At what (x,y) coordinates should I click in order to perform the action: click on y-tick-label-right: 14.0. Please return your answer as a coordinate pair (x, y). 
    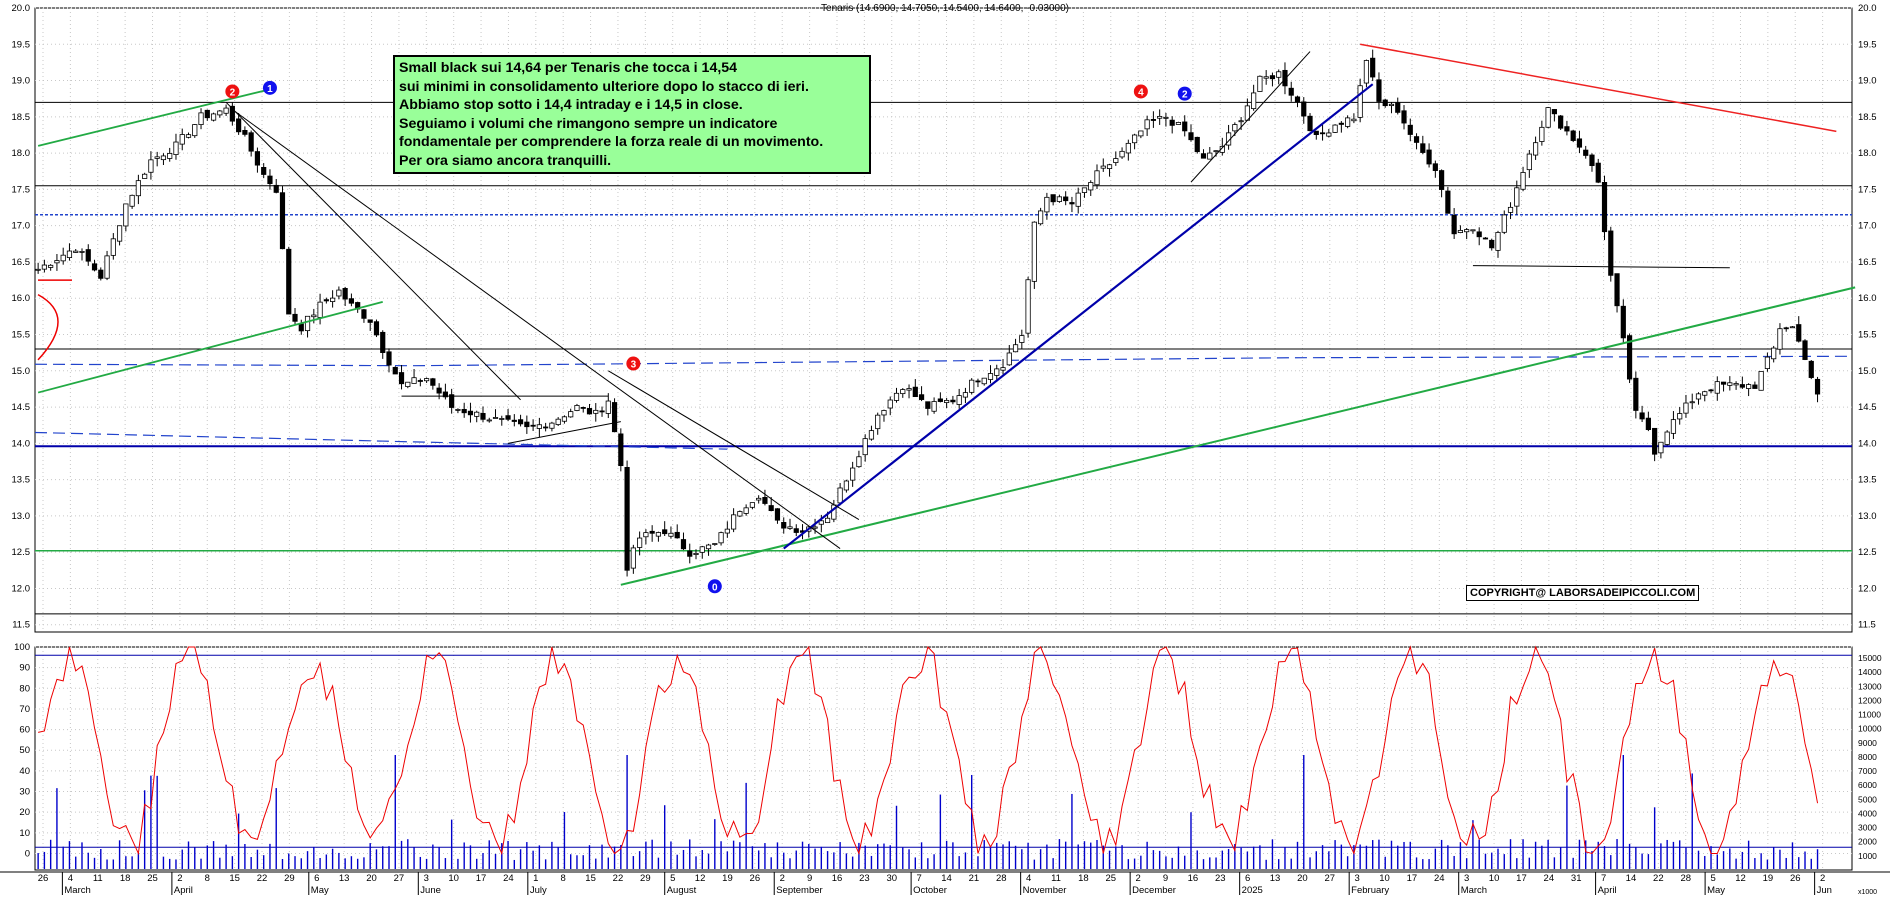
    Looking at the image, I should click on (1867, 443).